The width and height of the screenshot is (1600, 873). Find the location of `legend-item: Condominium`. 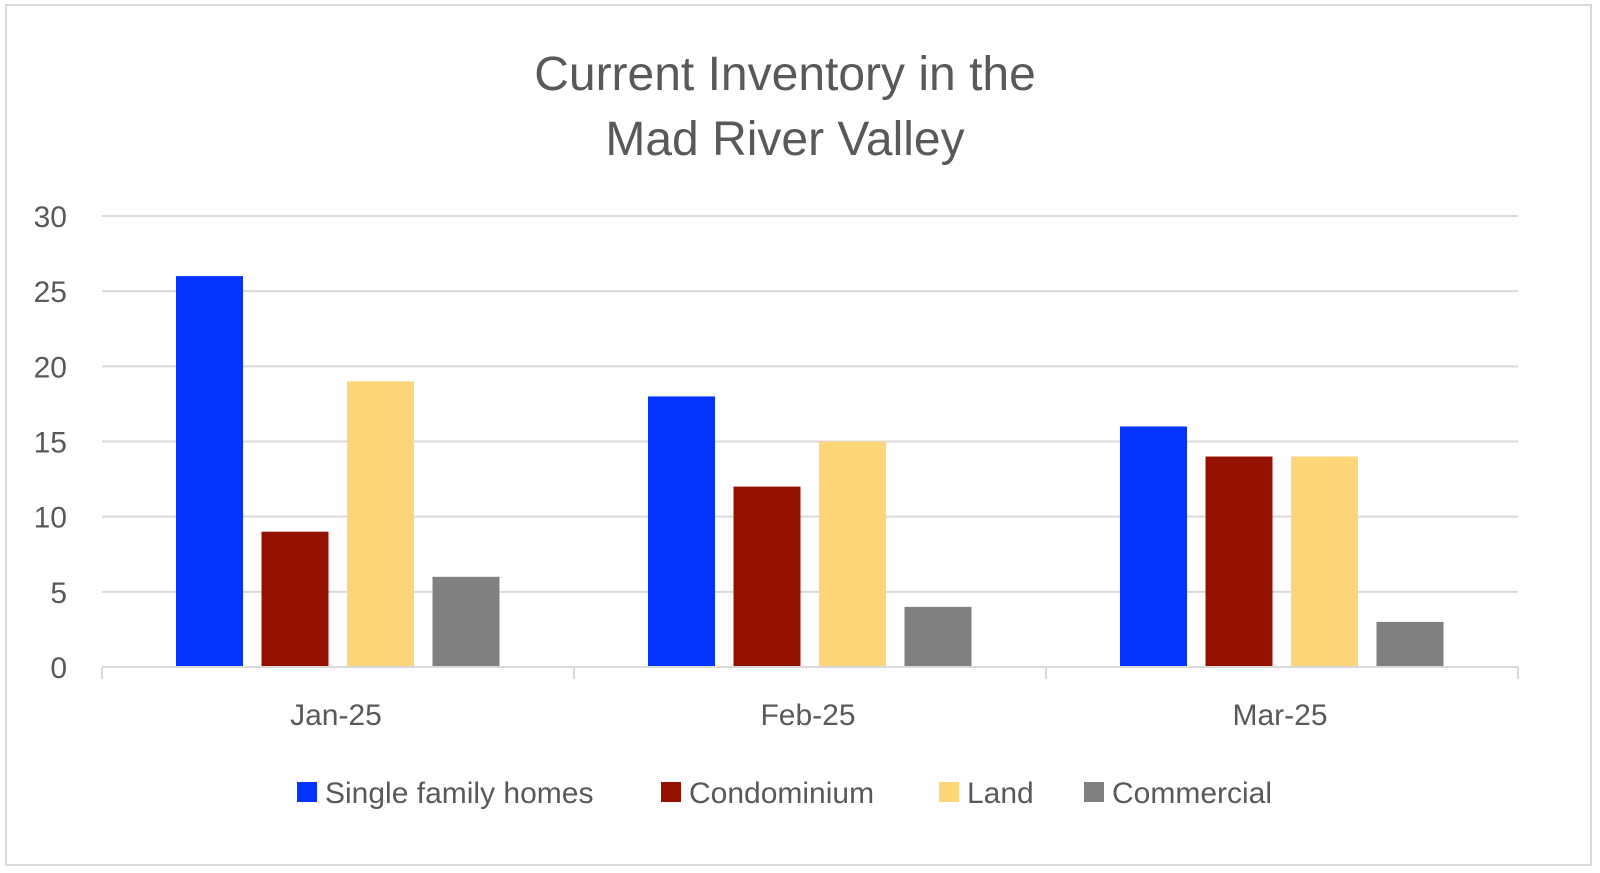

legend-item: Condominium is located at coordinates (767, 793).